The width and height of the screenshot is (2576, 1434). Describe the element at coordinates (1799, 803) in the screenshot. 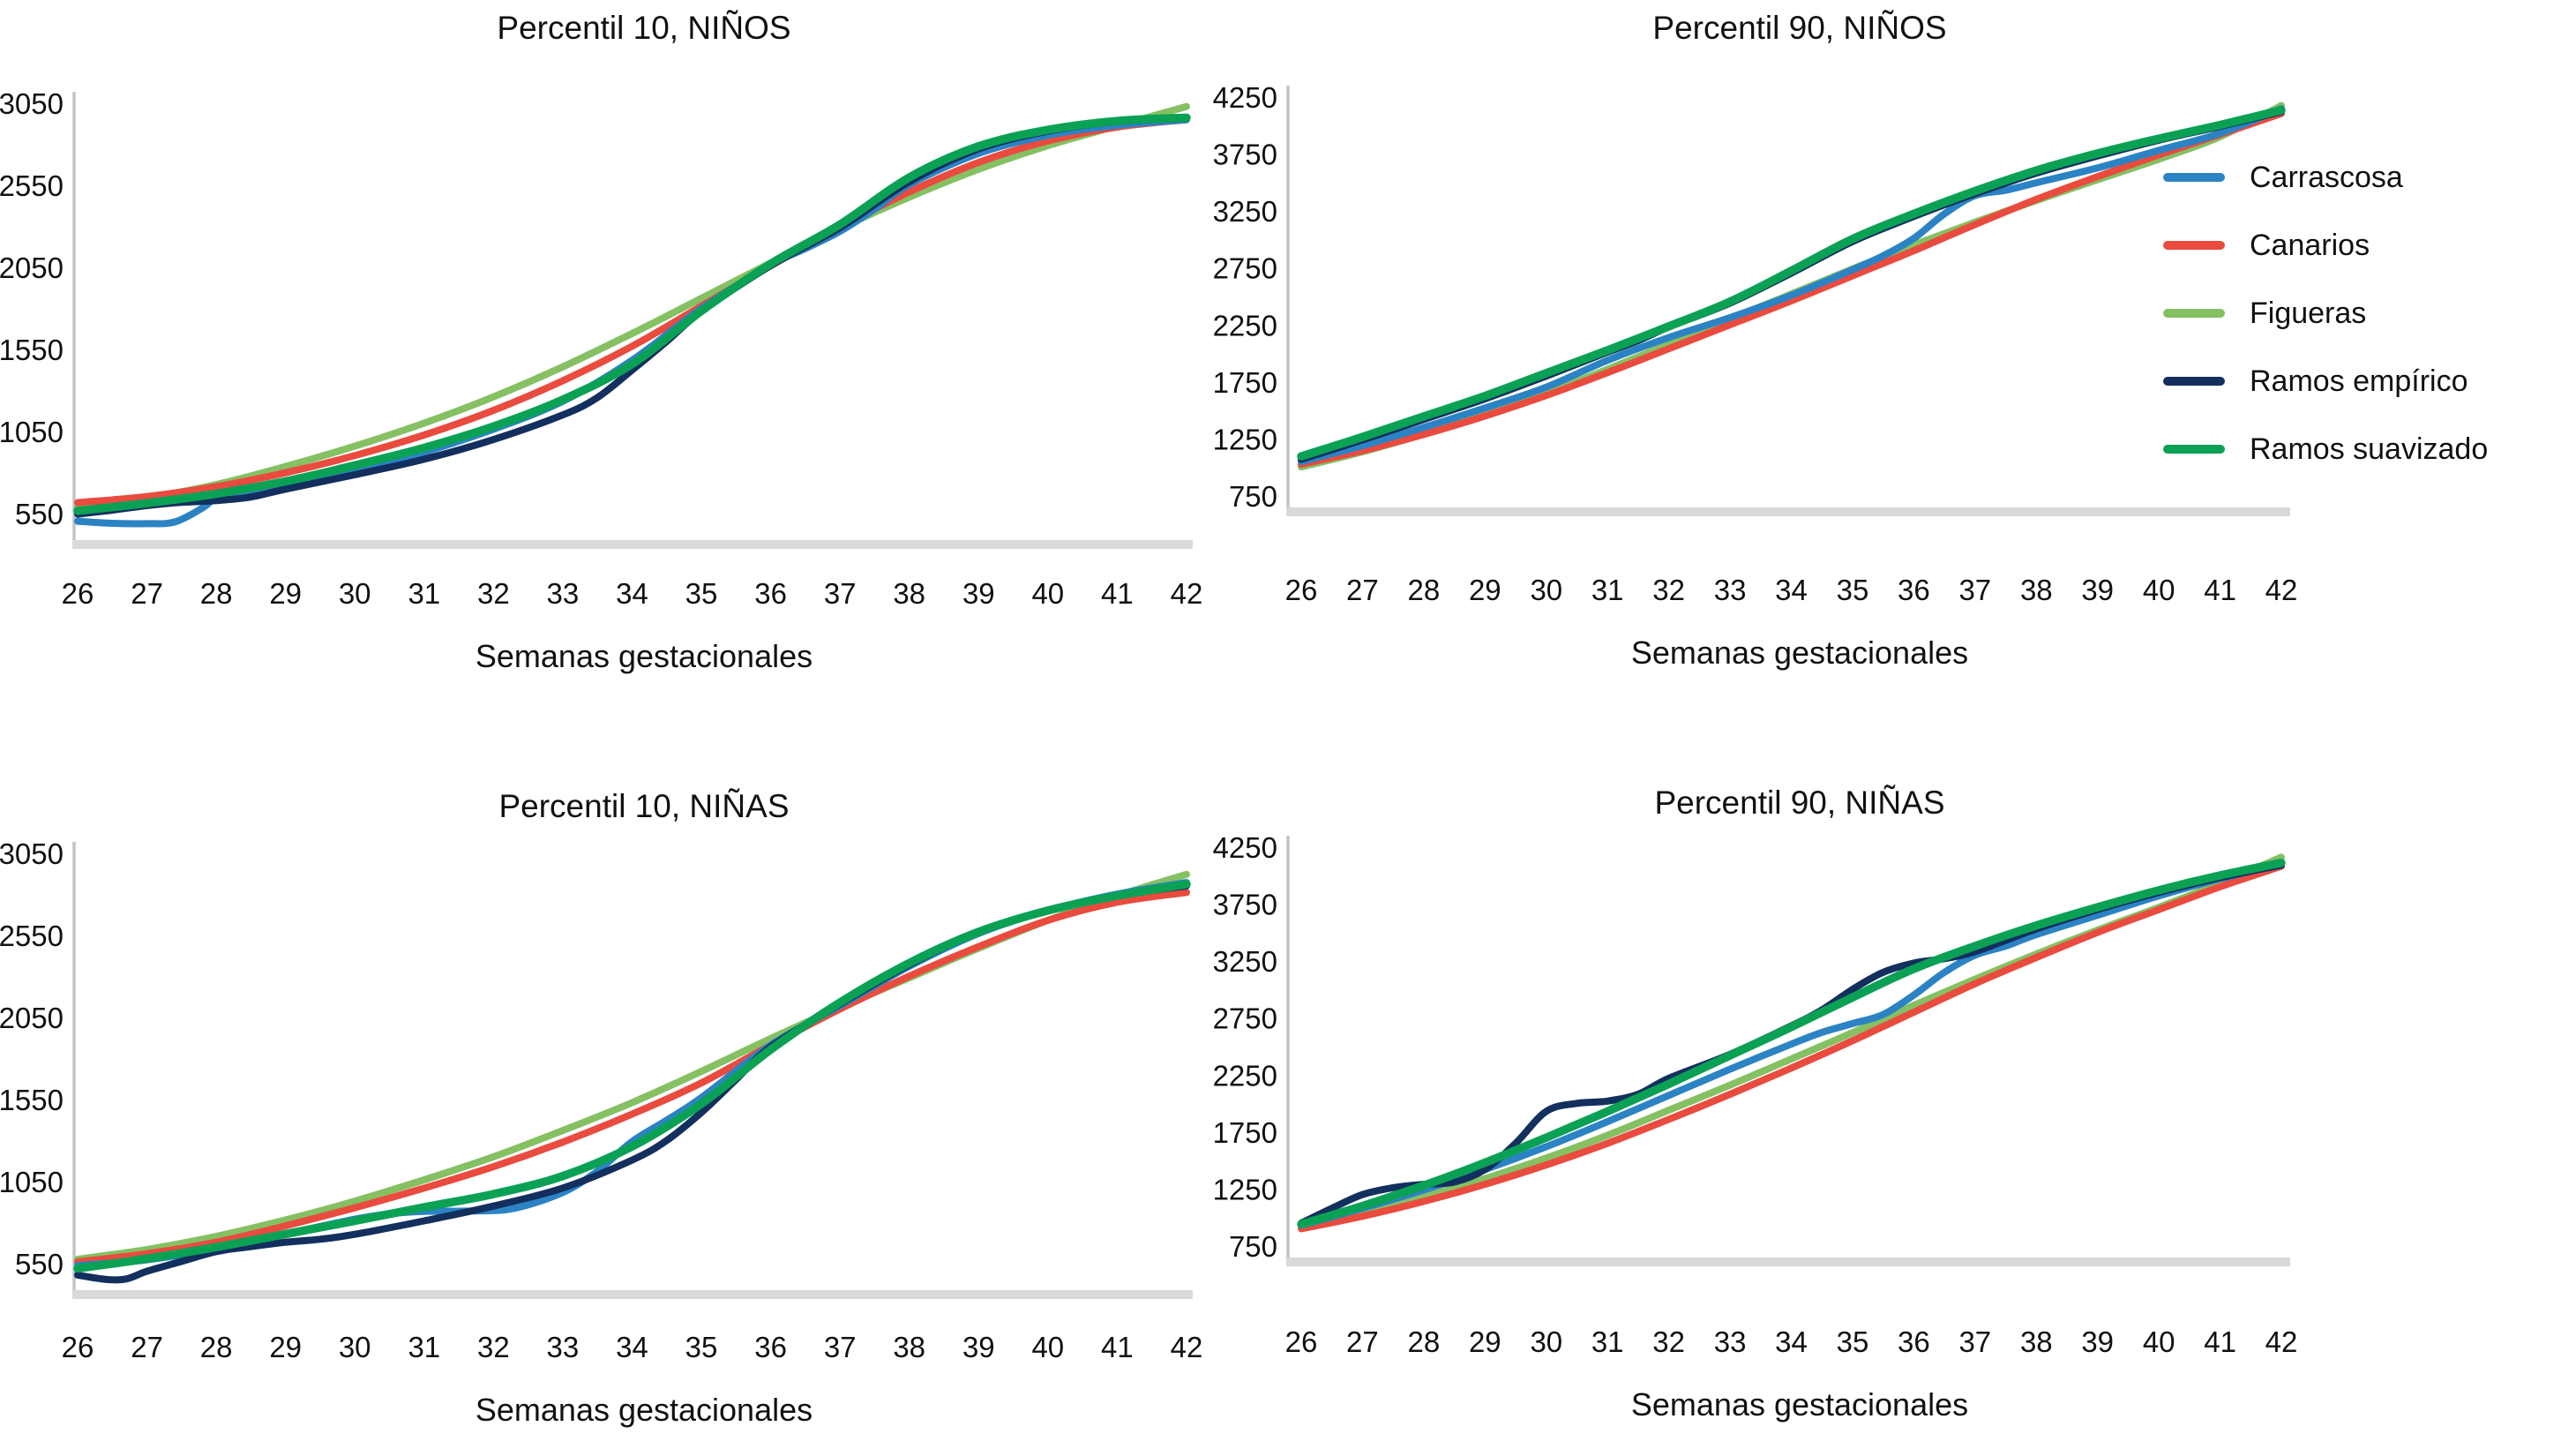

I see `chart-title-p90-ninas: Percentil 90, NIÑAS` at that location.